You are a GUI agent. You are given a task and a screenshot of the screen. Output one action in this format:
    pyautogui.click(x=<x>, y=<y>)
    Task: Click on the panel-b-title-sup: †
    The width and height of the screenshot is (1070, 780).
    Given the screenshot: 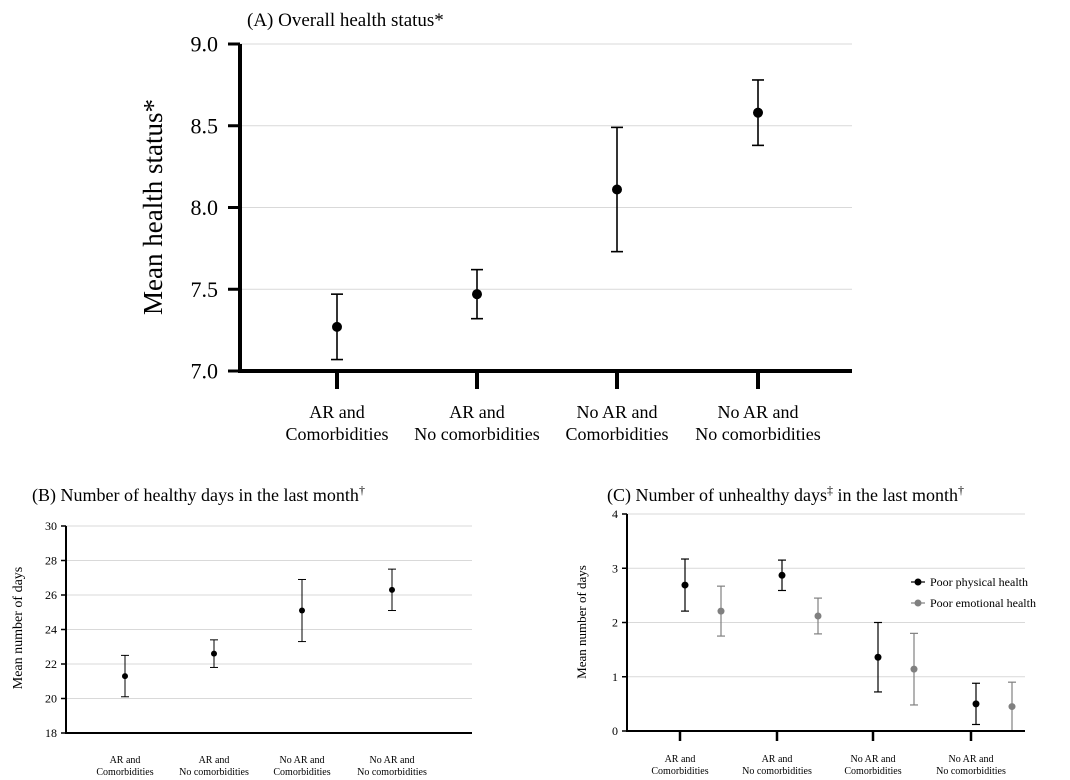 What is the action you would take?
    pyautogui.click(x=362, y=490)
    